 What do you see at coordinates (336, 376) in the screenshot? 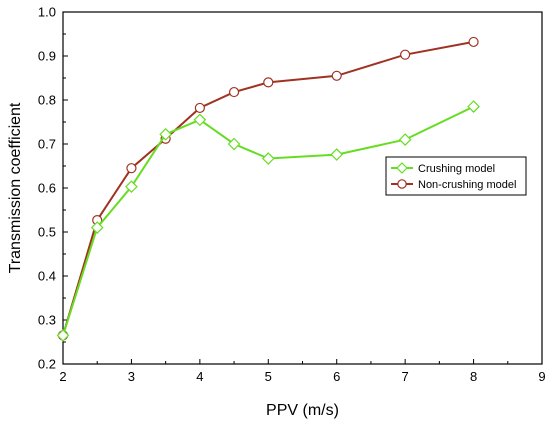
I see `x-tick-label: 6` at bounding box center [336, 376].